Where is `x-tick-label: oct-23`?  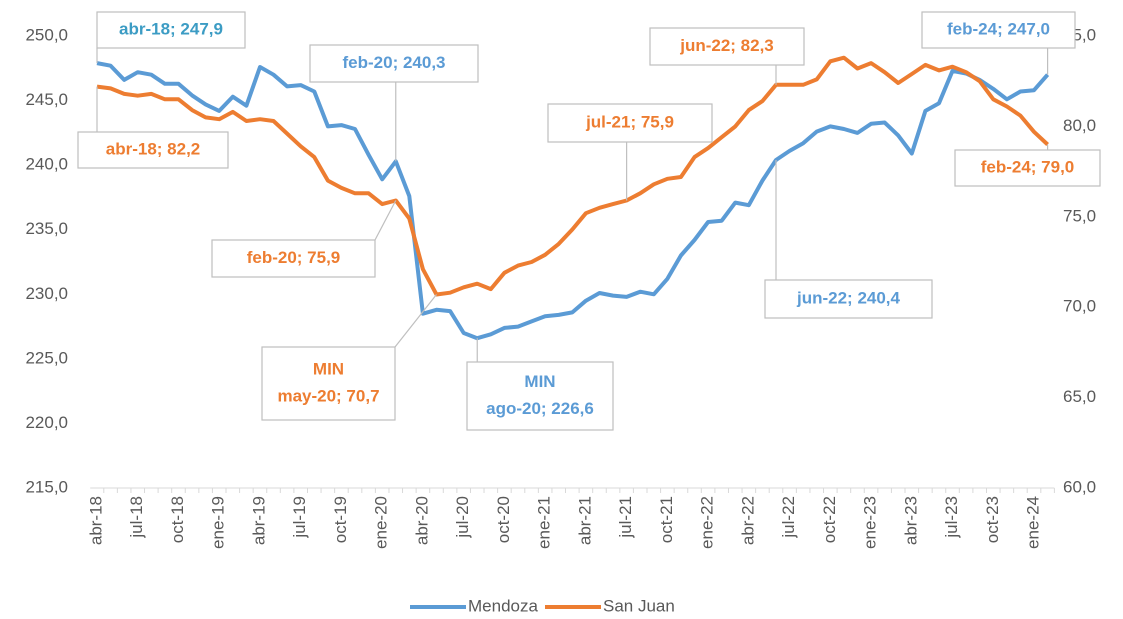
x-tick-label: oct-23 is located at coordinates (992, 519).